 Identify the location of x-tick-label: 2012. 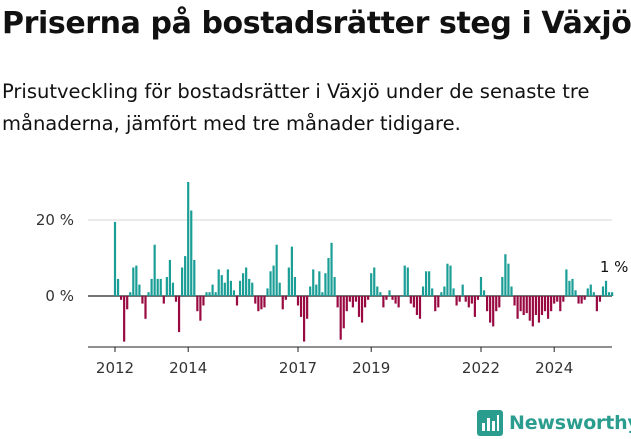
(115, 368).